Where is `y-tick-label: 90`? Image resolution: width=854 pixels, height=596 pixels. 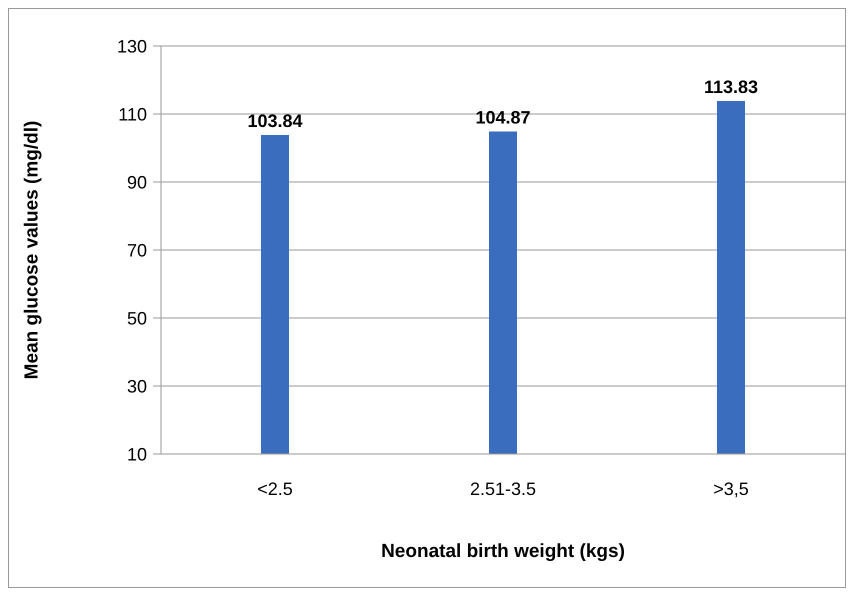 y-tick-label: 90 is located at coordinates (136, 182).